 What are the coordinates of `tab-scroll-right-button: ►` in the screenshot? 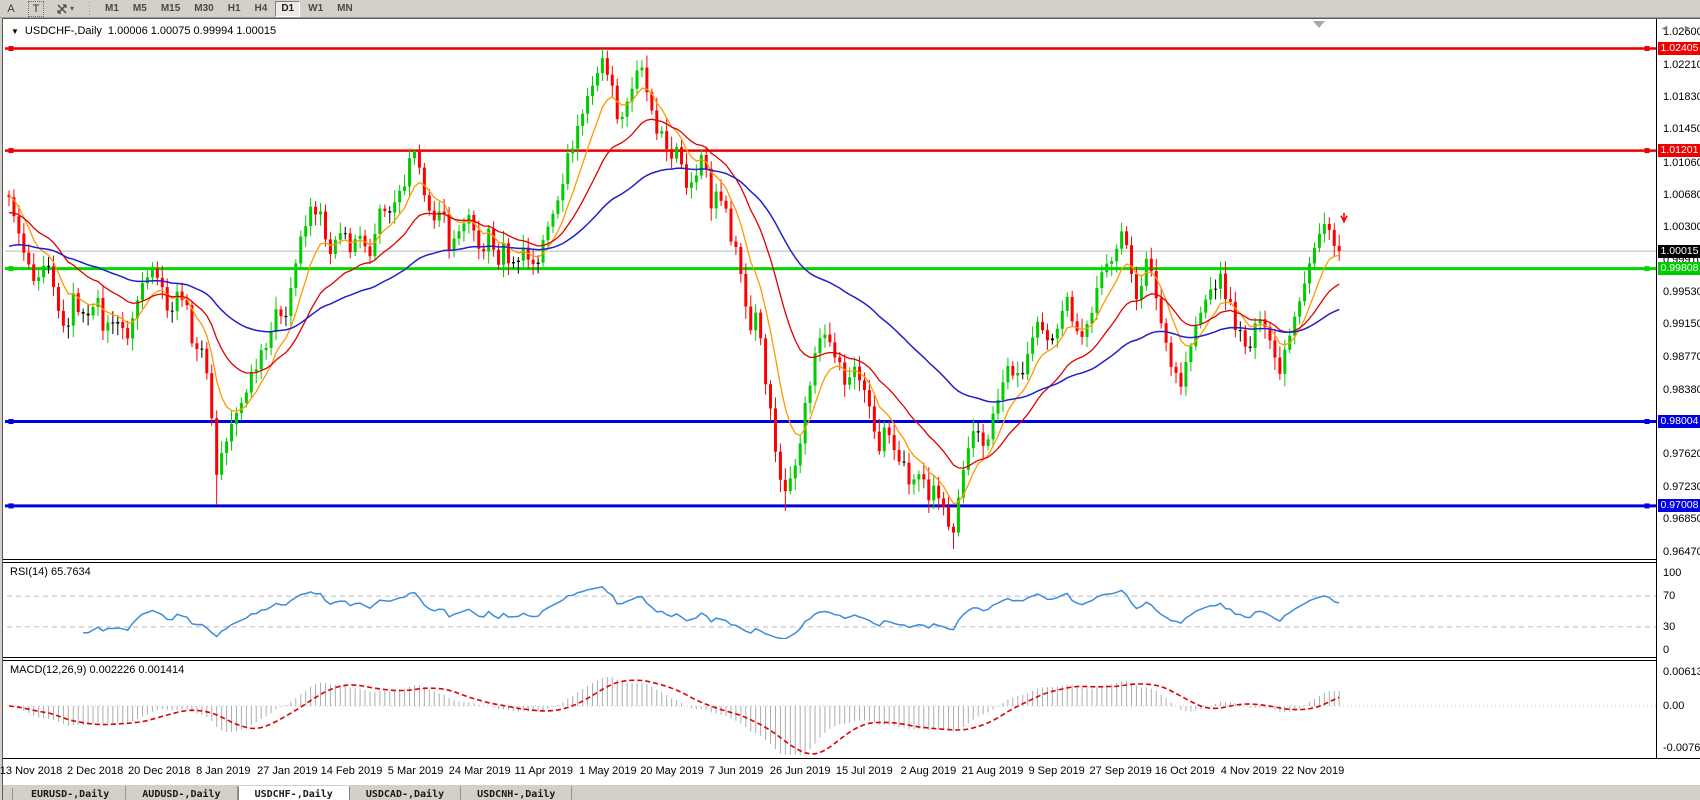 It's located at (1687, 28).